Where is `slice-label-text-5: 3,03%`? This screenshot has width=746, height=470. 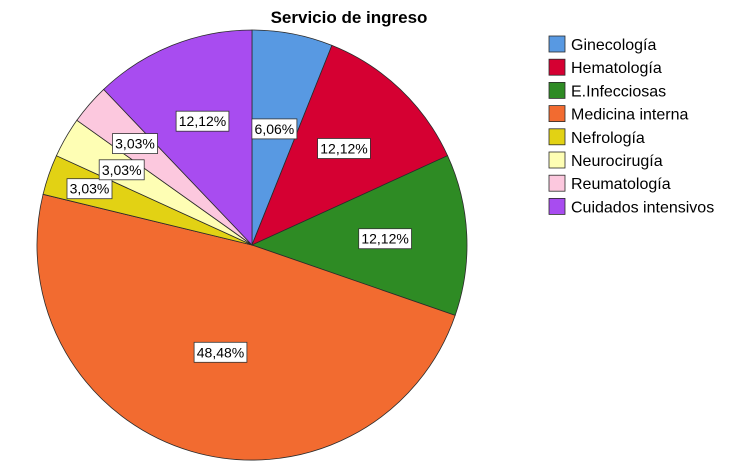
slice-label-text-5: 3,03% is located at coordinates (122, 170).